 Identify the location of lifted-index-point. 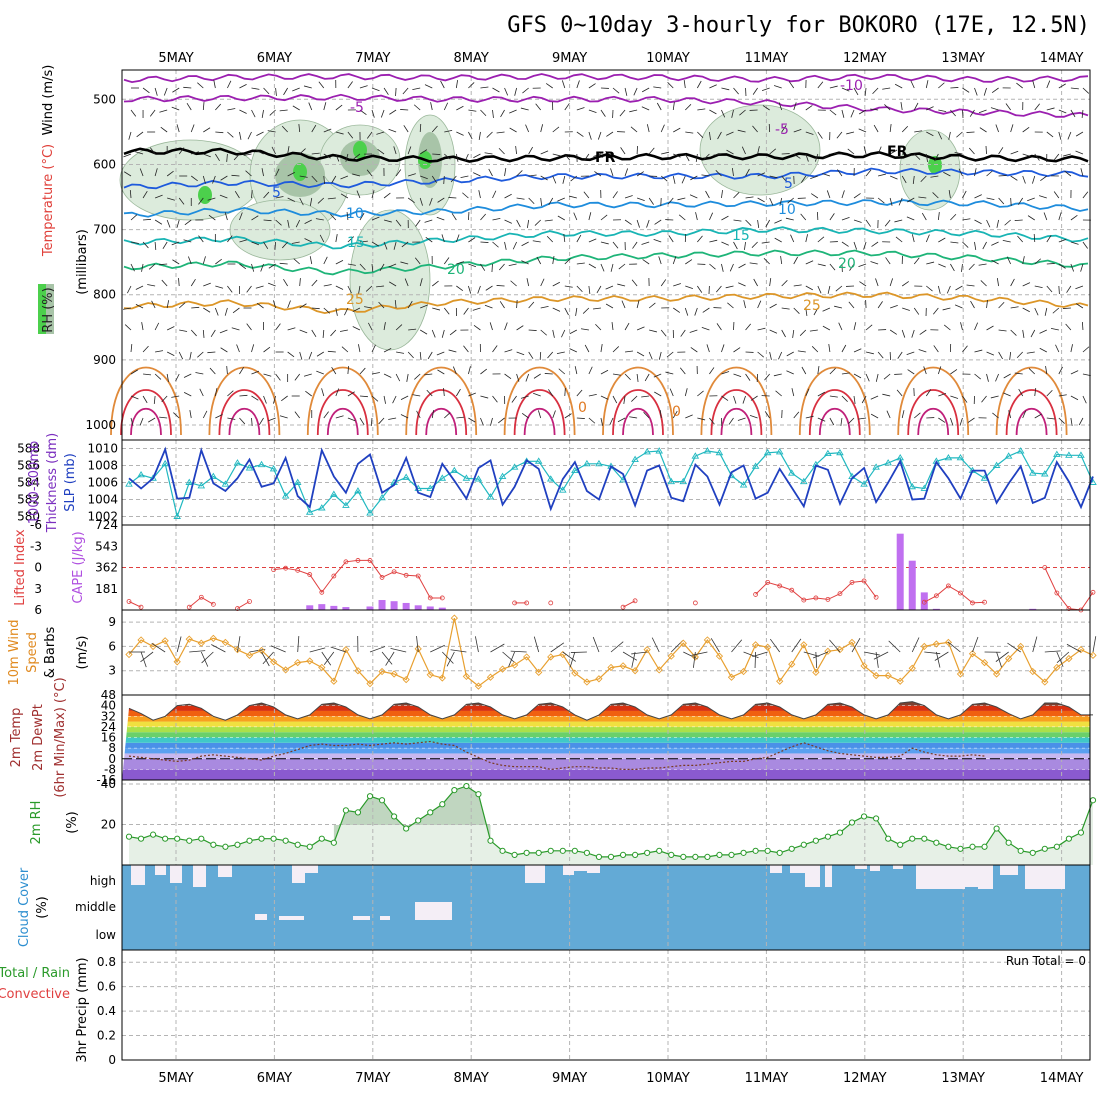
(948, 586).